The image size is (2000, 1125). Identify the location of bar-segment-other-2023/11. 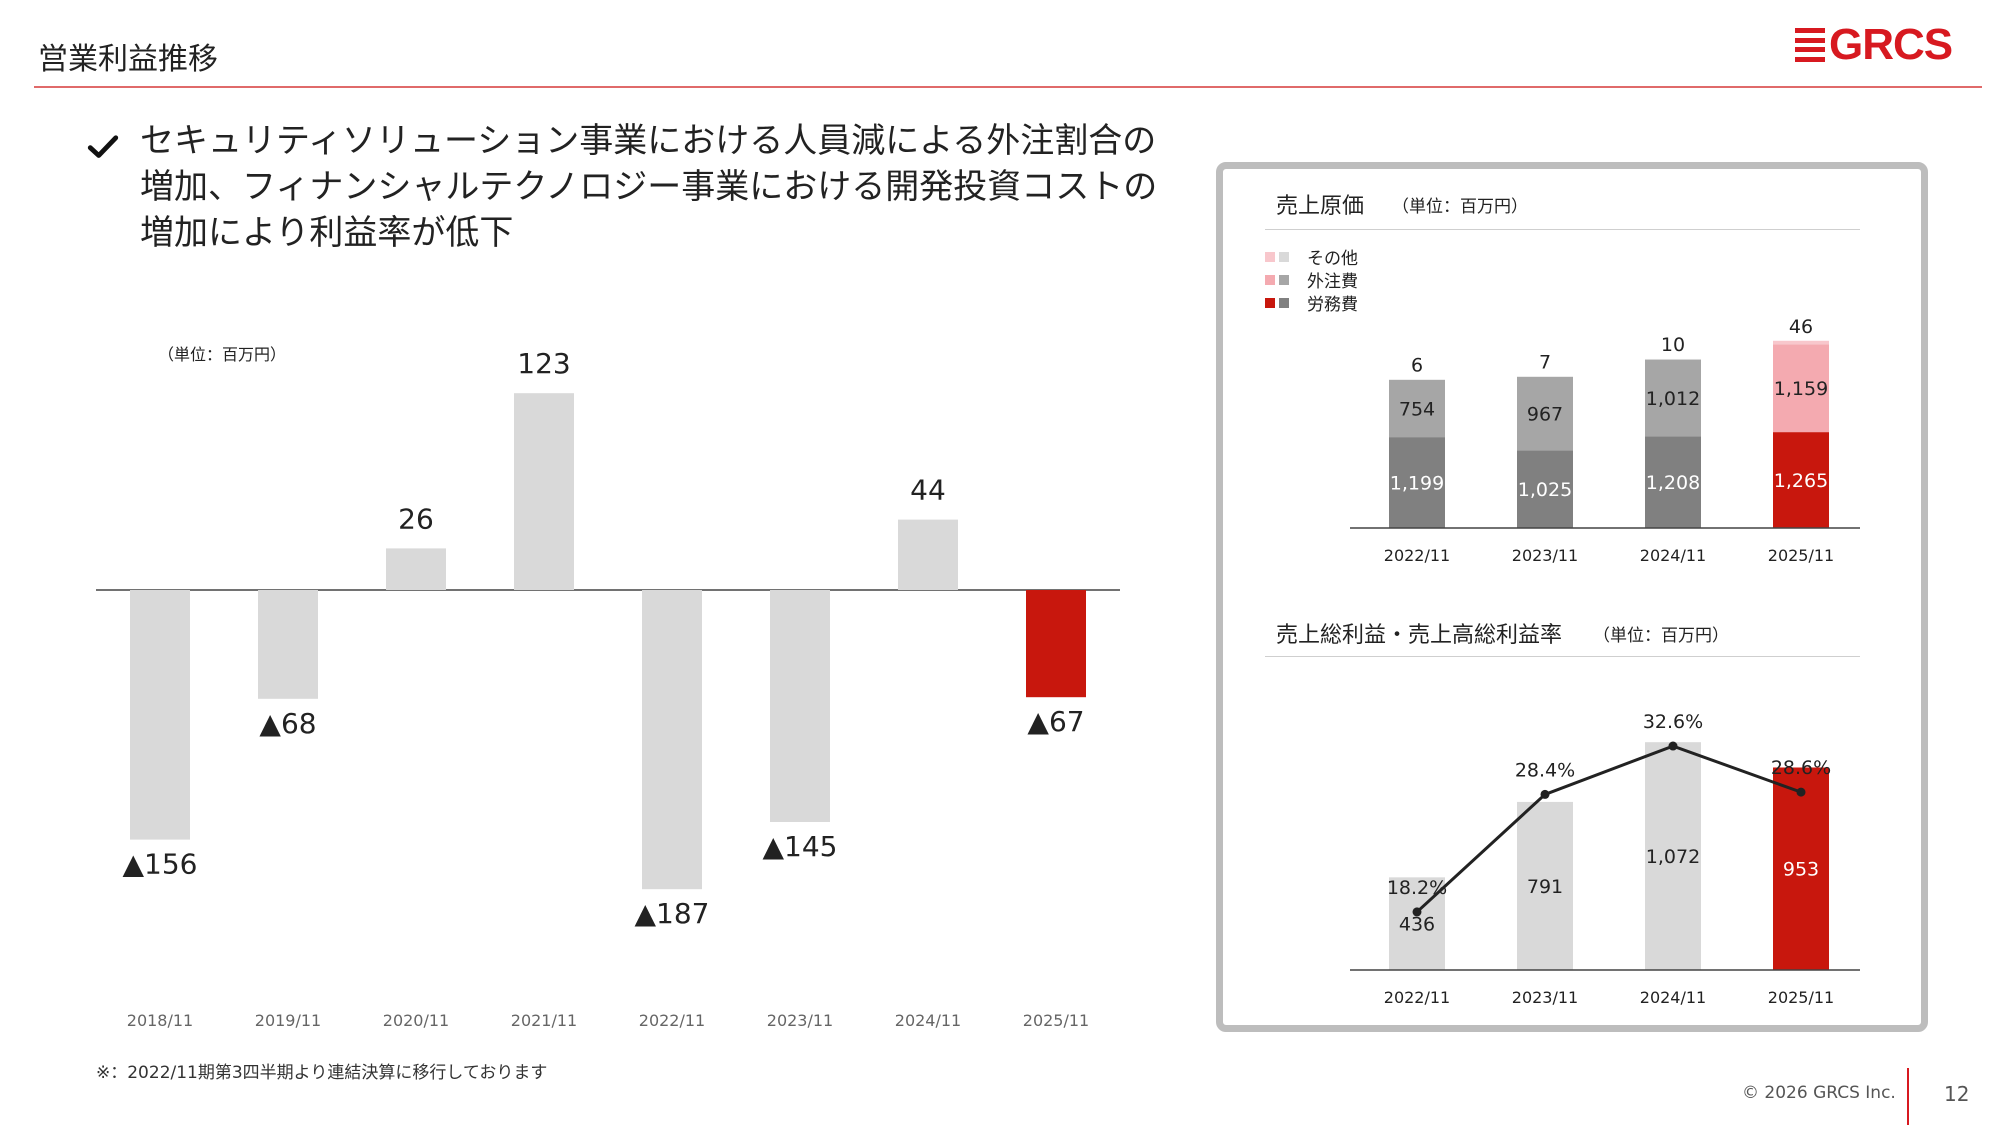
(1545, 377).